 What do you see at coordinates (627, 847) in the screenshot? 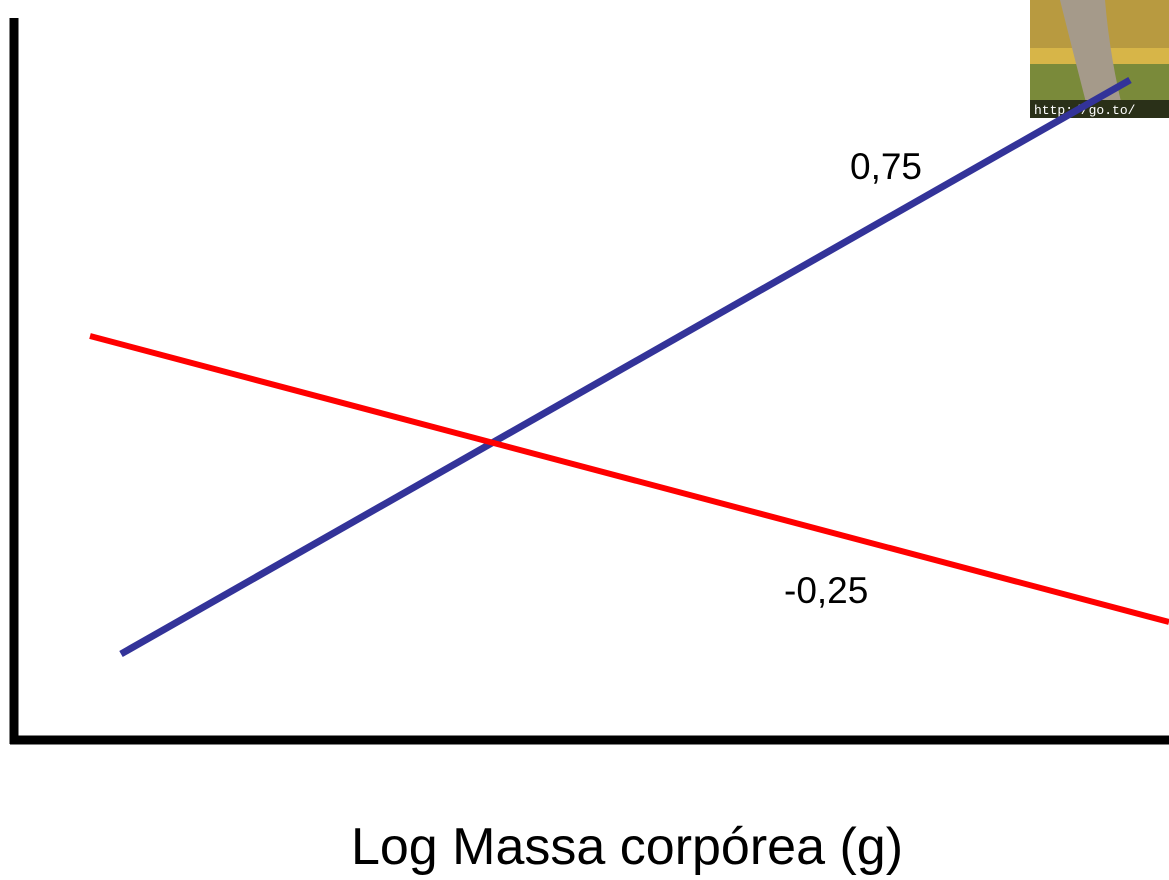
I see `x-axis-label: Log Massa corpórea (g)` at bounding box center [627, 847].